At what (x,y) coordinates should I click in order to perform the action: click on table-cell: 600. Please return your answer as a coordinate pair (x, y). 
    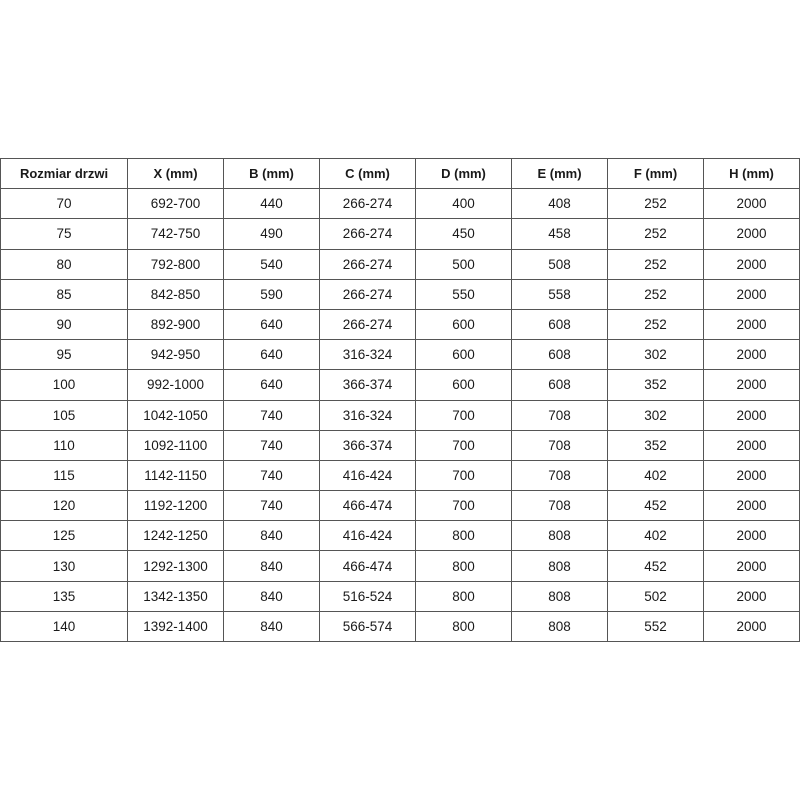
    Looking at the image, I should click on (463, 324).